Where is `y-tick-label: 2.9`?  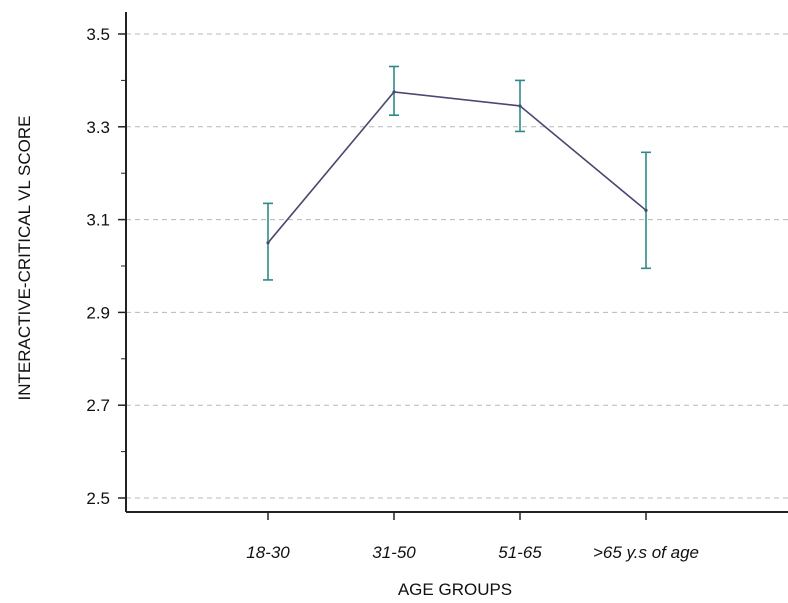
y-tick-label: 2.9 is located at coordinates (98, 312).